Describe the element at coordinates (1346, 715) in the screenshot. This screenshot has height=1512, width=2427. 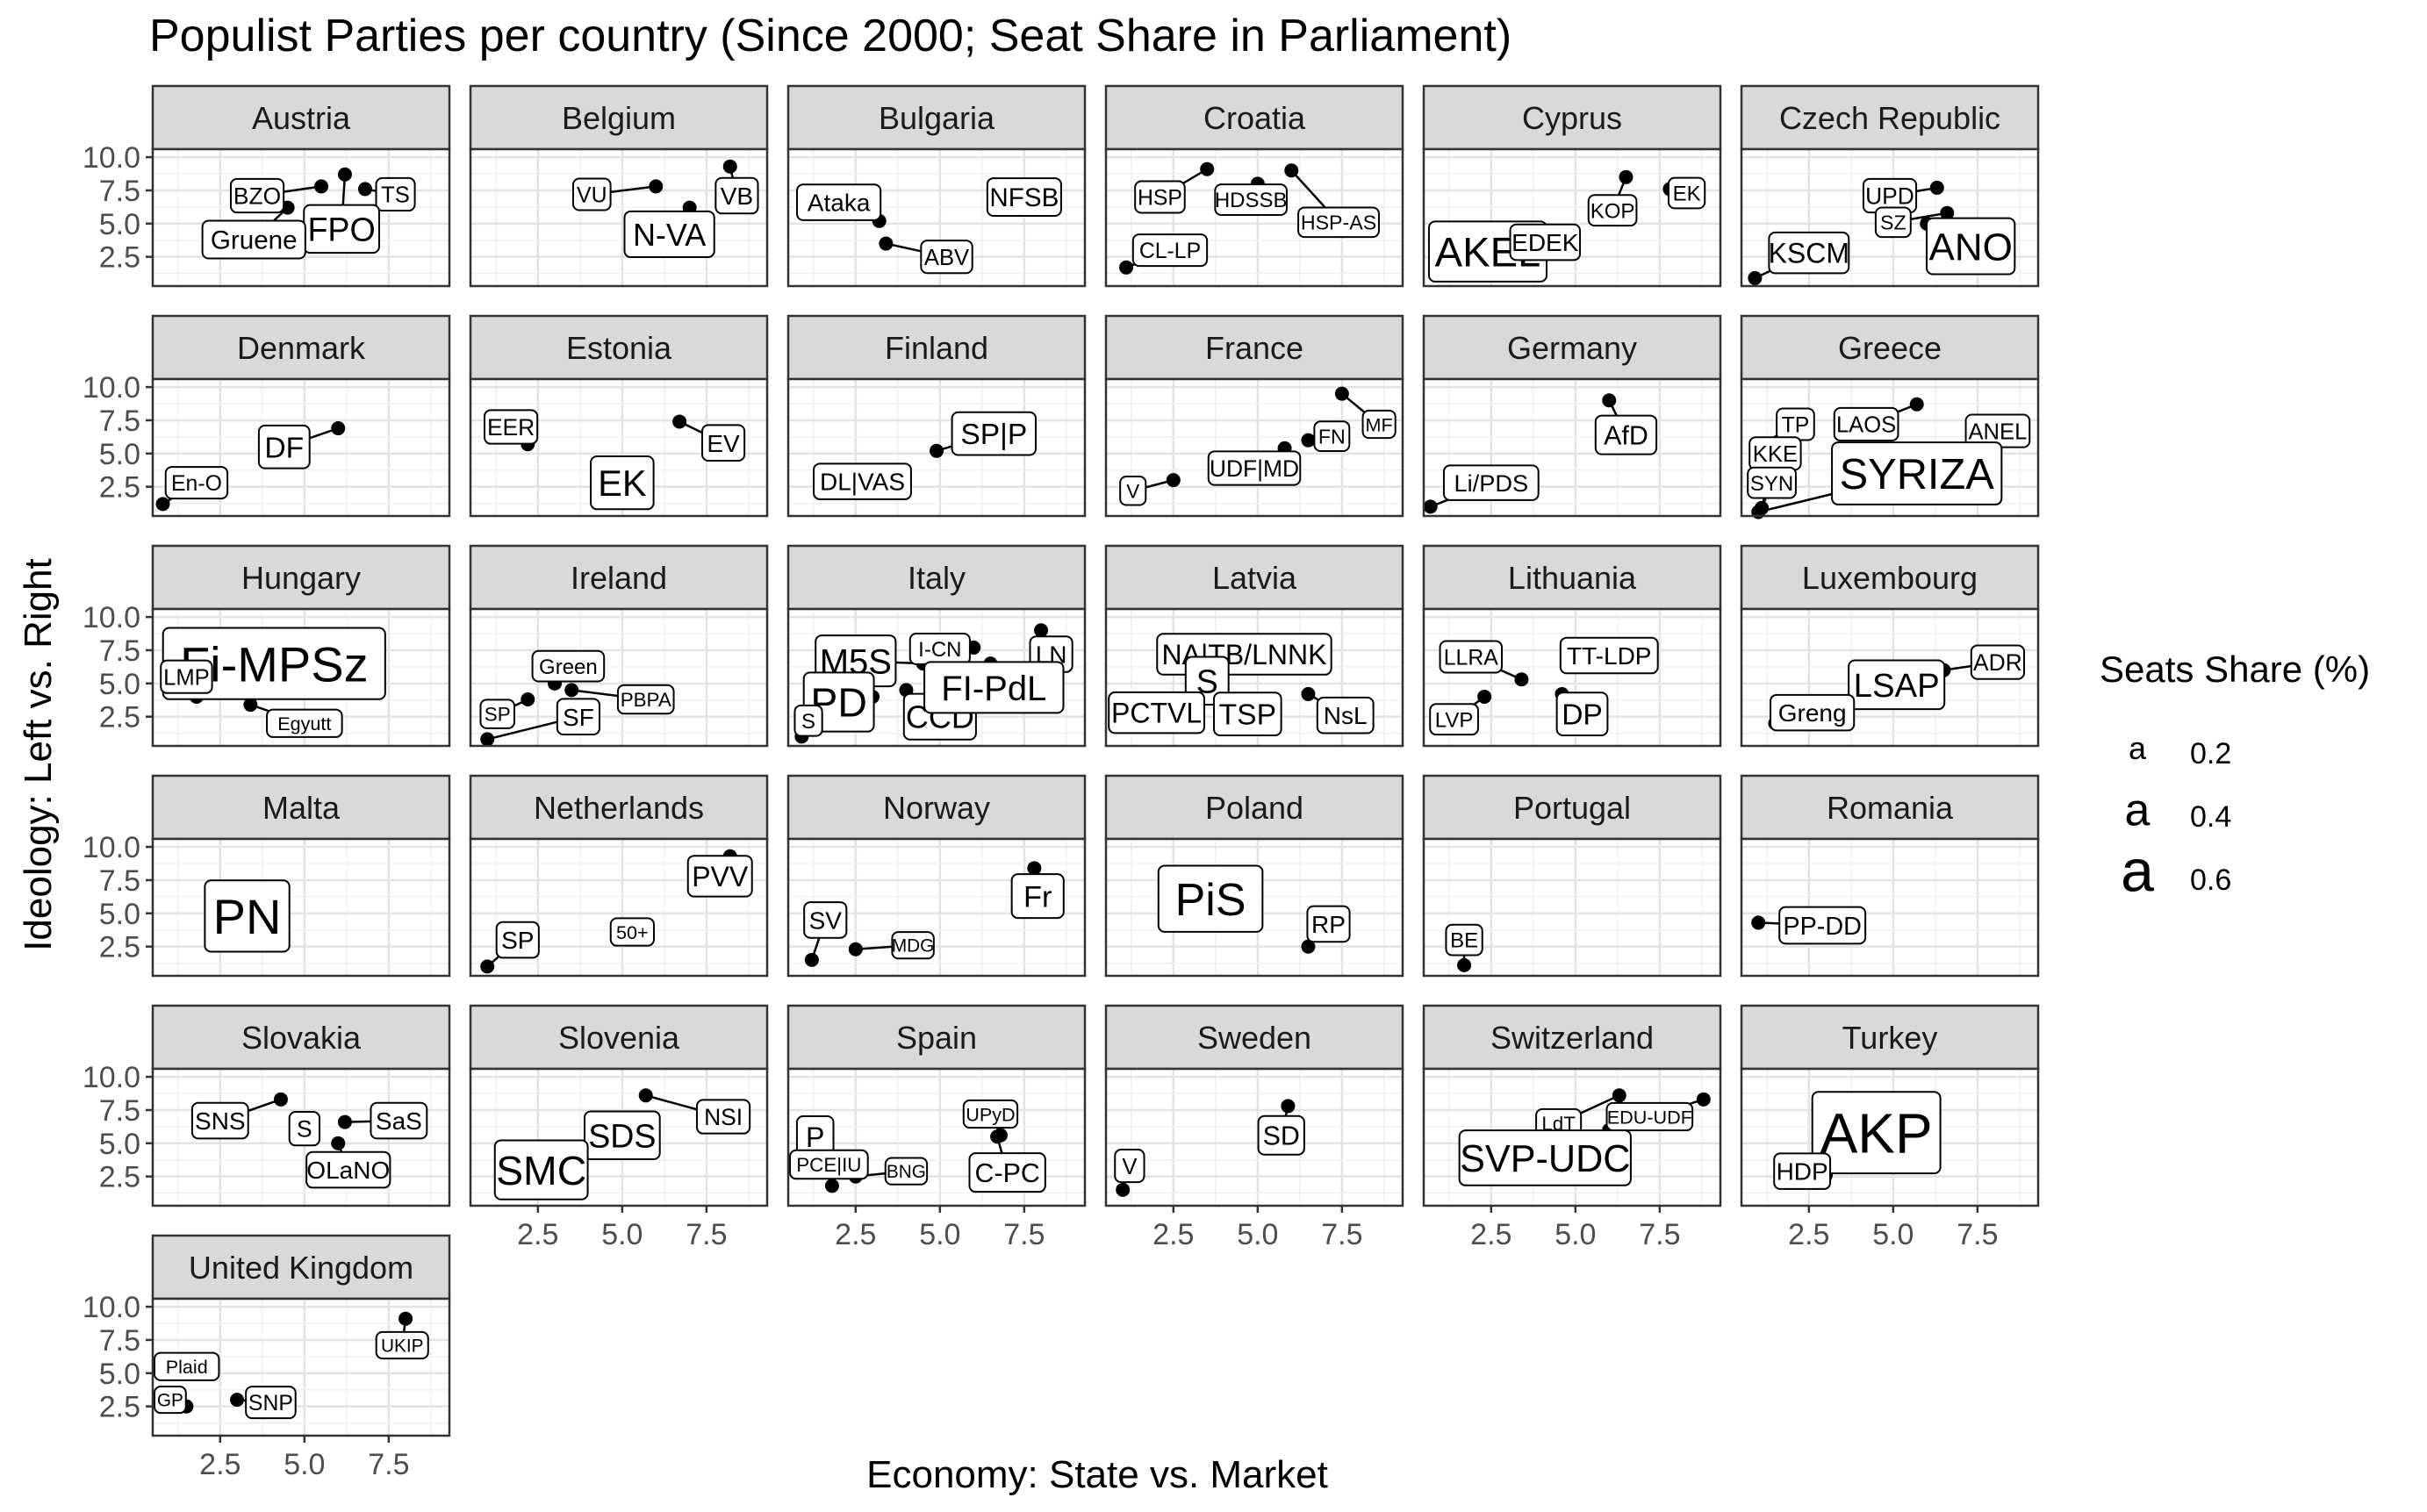
I see `party-label-text: NsL` at that location.